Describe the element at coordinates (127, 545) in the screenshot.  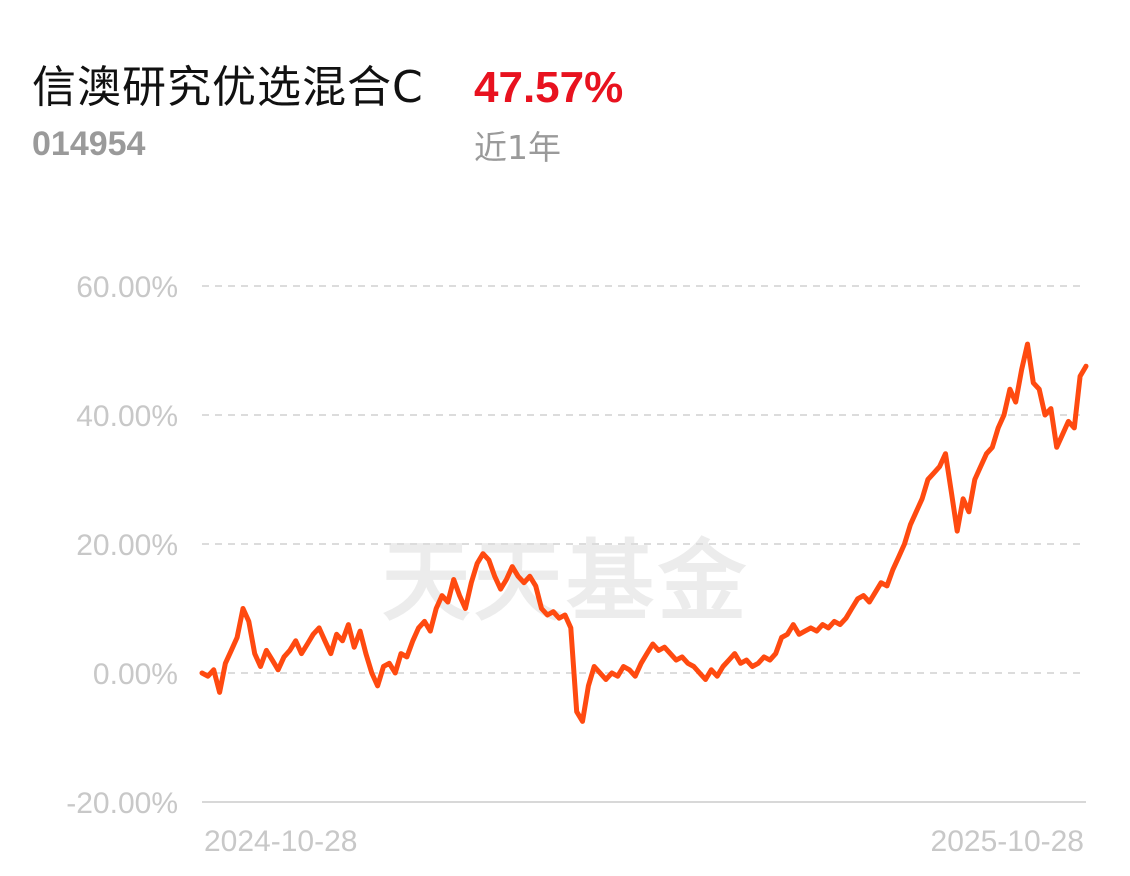
I see `y-tick-label: 20.00%` at that location.